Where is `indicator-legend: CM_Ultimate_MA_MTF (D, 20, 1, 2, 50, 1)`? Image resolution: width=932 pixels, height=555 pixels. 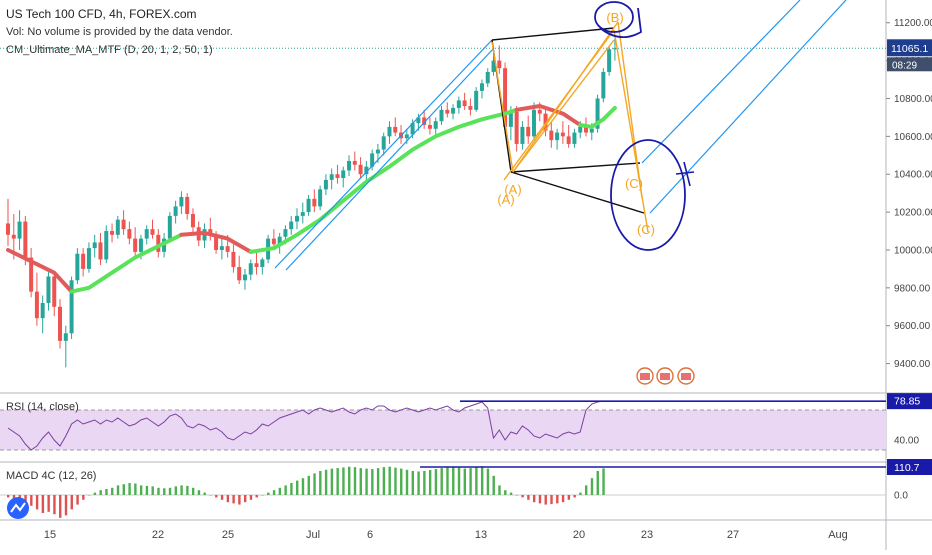
indicator-legend: CM_Ultimate_MA_MTF (D, 20, 1, 2, 50, 1) is located at coordinates (109, 50).